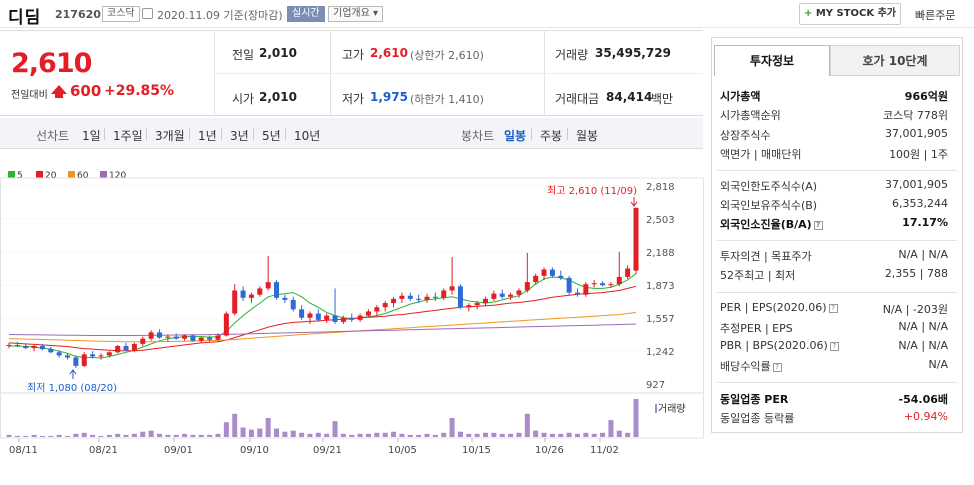  What do you see at coordinates (207, 136) in the screenshot?
I see `period-1y: 1년` at bounding box center [207, 136].